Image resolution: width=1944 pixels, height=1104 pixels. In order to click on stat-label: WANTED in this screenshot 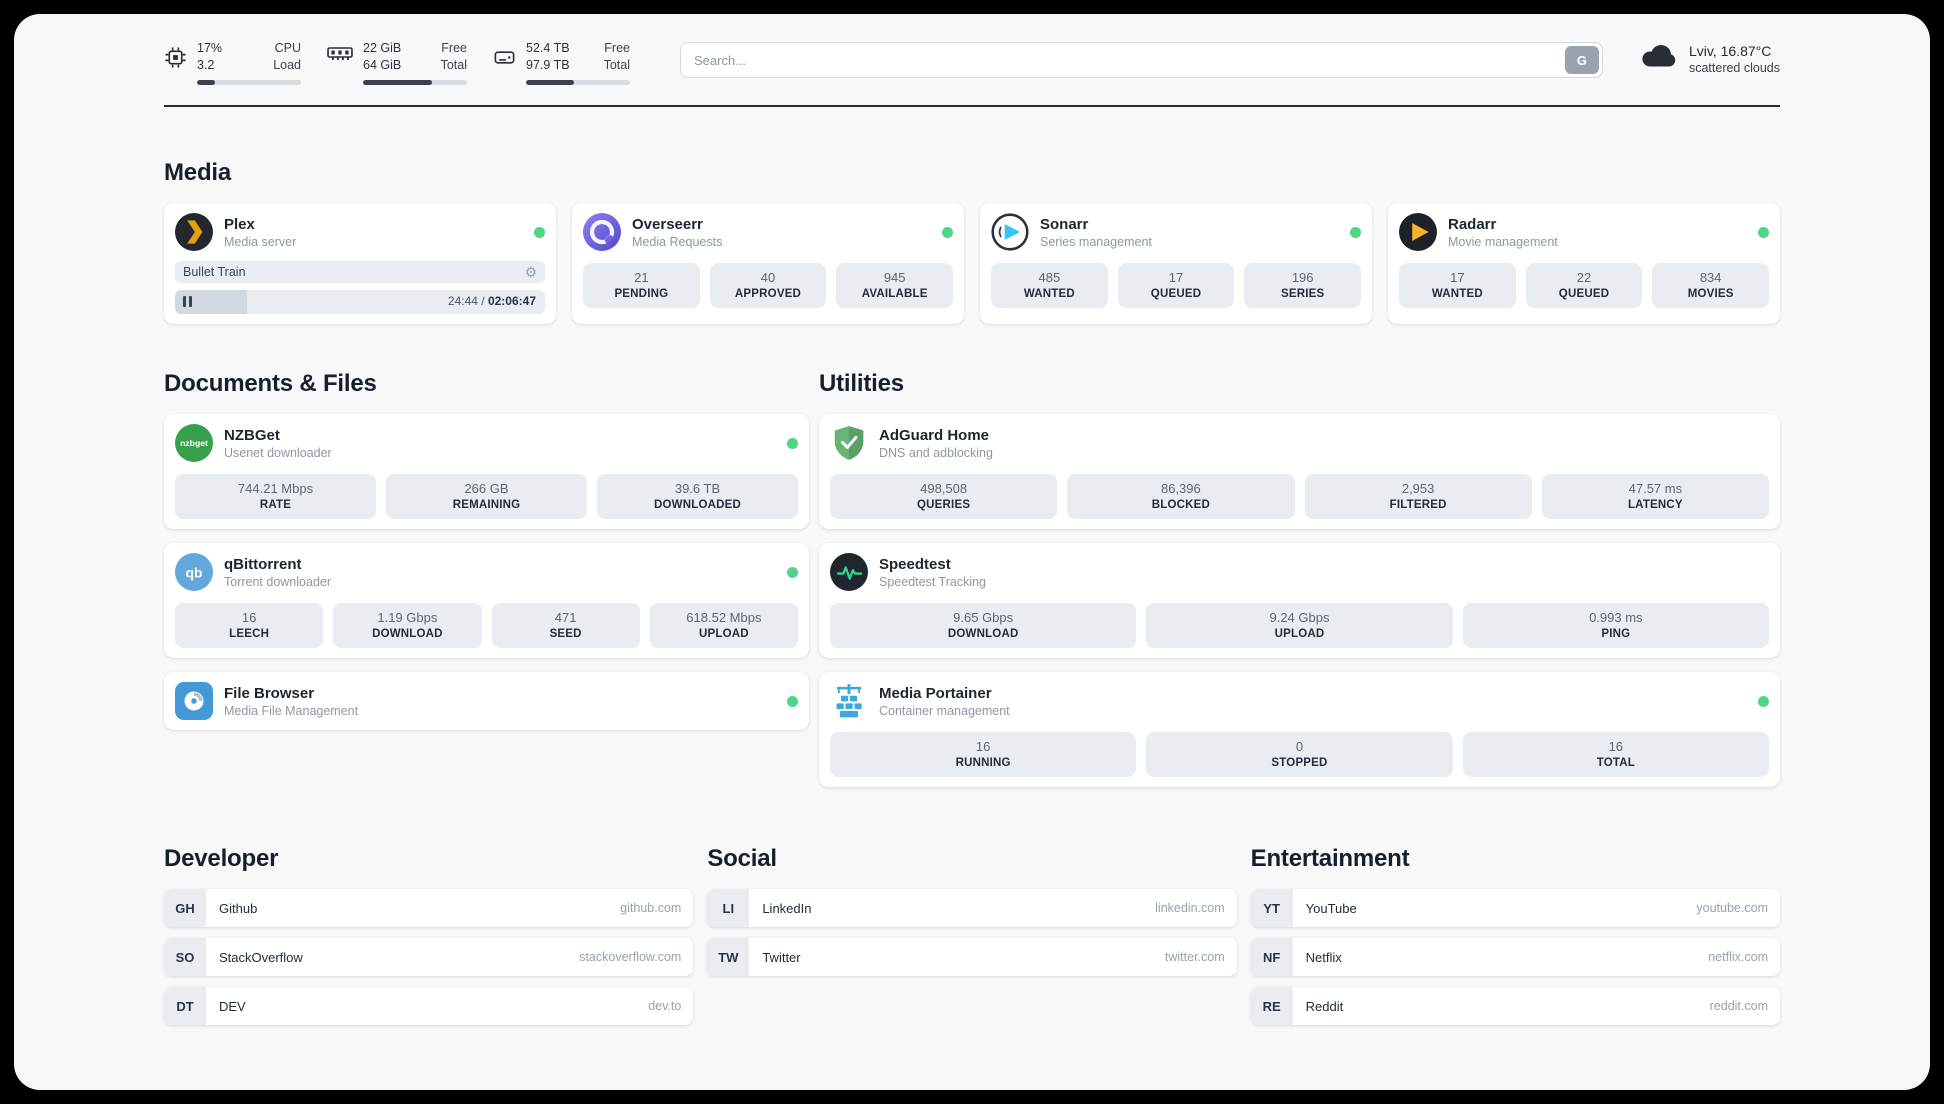, I will do `click(1049, 294)`.